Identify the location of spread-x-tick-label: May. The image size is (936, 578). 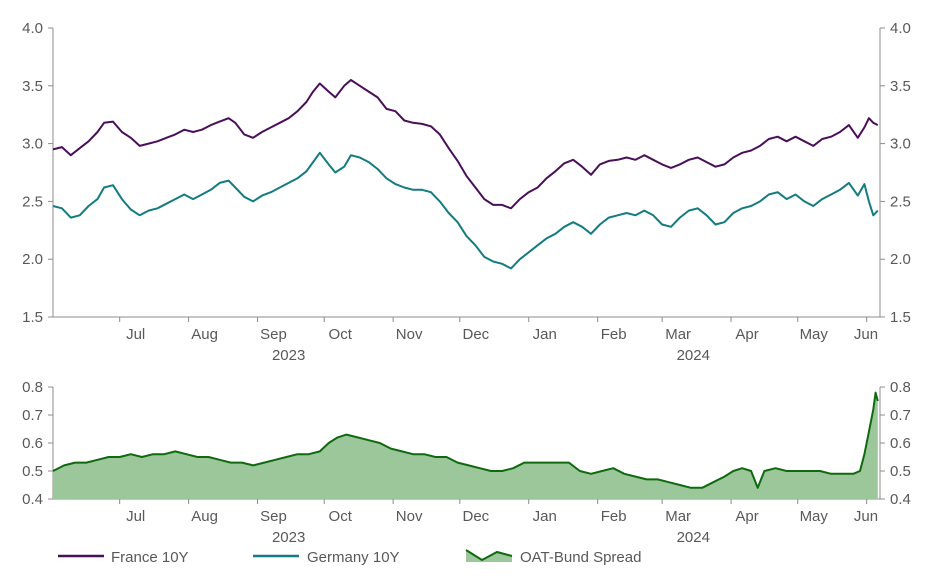
(814, 516).